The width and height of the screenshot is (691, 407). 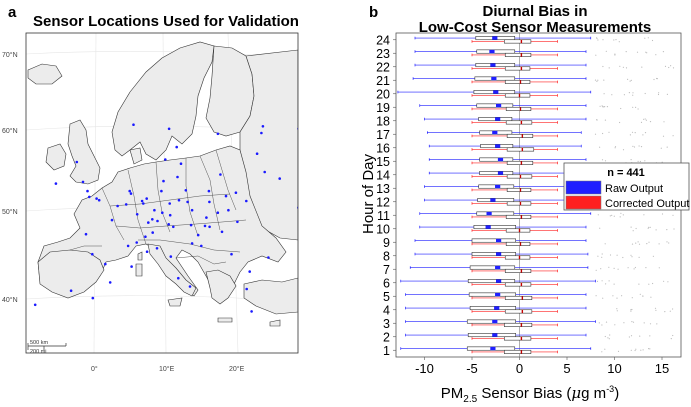 What do you see at coordinates (158, 207) in the screenshot?
I see `map-borders` at bounding box center [158, 207].